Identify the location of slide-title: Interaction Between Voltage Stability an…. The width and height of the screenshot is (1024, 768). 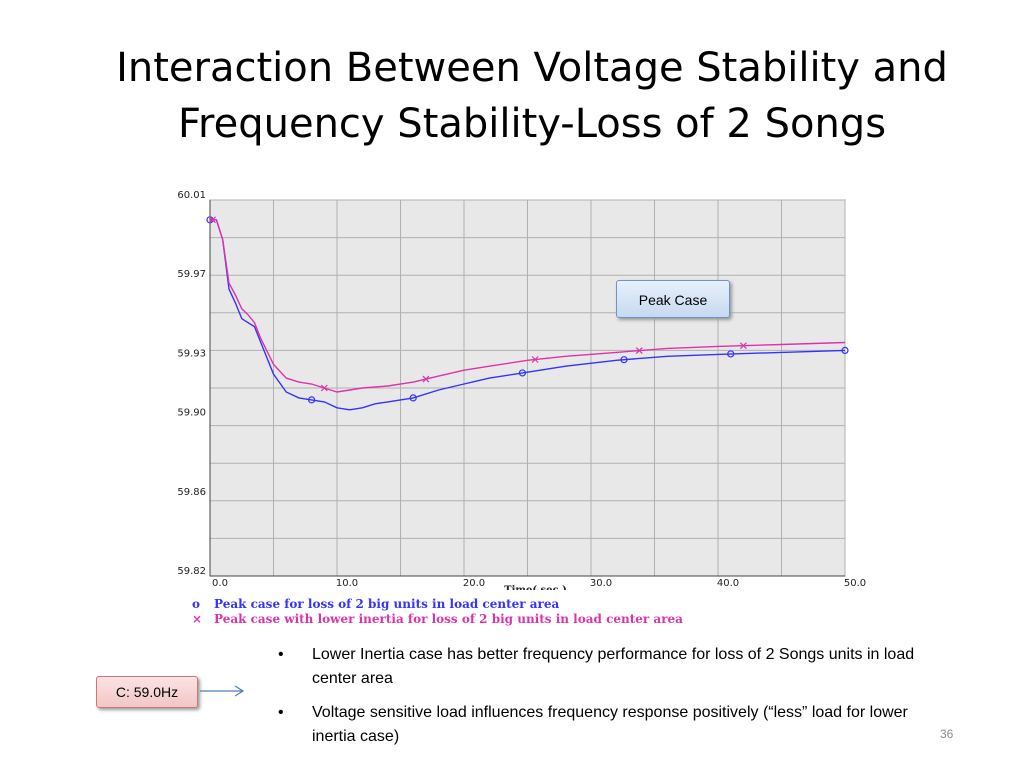
(512, 96).